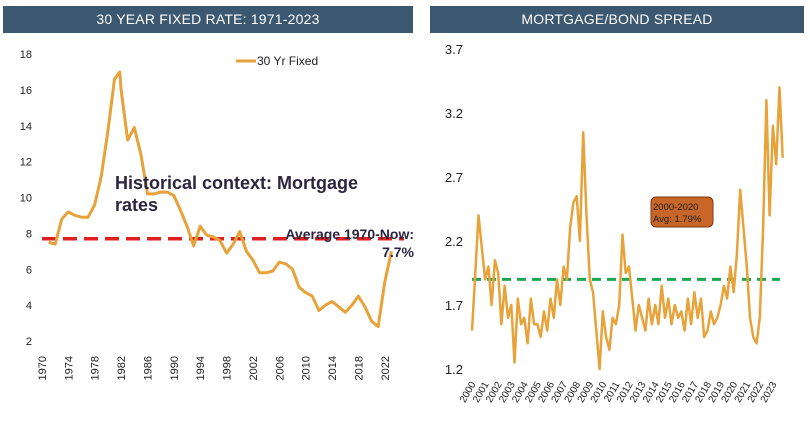 This screenshot has height=423, width=810. What do you see at coordinates (26, 127) in the screenshot?
I see `y-tick-label: 14` at bounding box center [26, 127].